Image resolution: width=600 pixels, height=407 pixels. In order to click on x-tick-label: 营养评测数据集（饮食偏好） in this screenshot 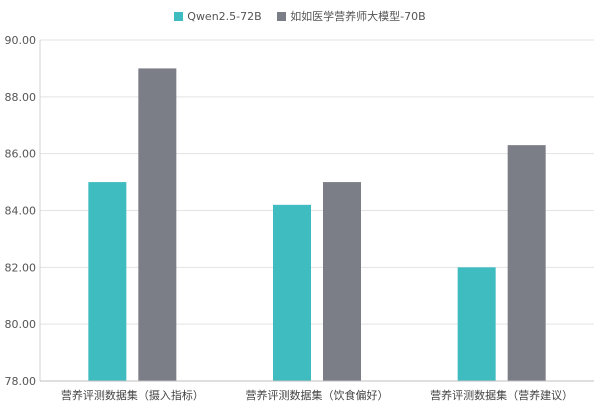, I will do `click(317, 395)`.